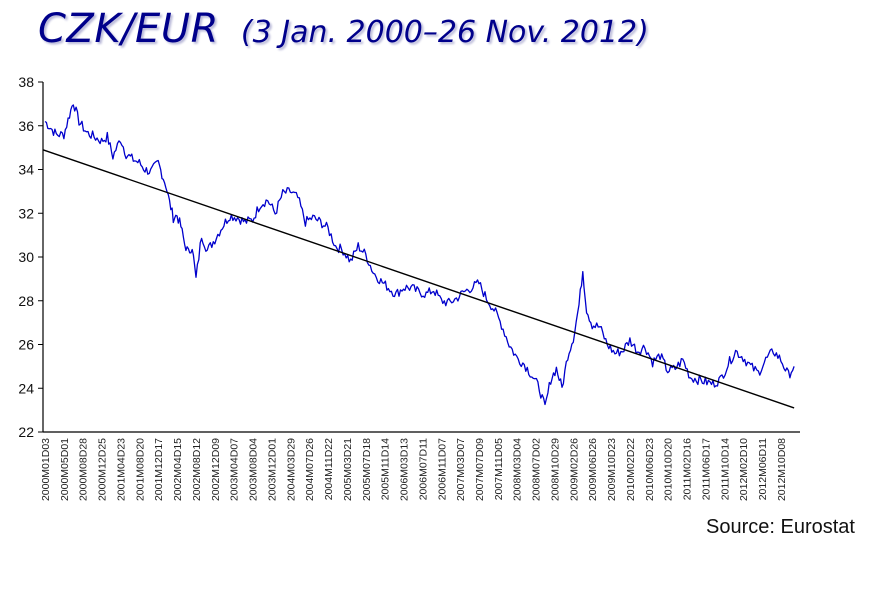  What do you see at coordinates (782, 469) in the screenshot?
I see `x-tick-label: 2012M10D08` at bounding box center [782, 469].